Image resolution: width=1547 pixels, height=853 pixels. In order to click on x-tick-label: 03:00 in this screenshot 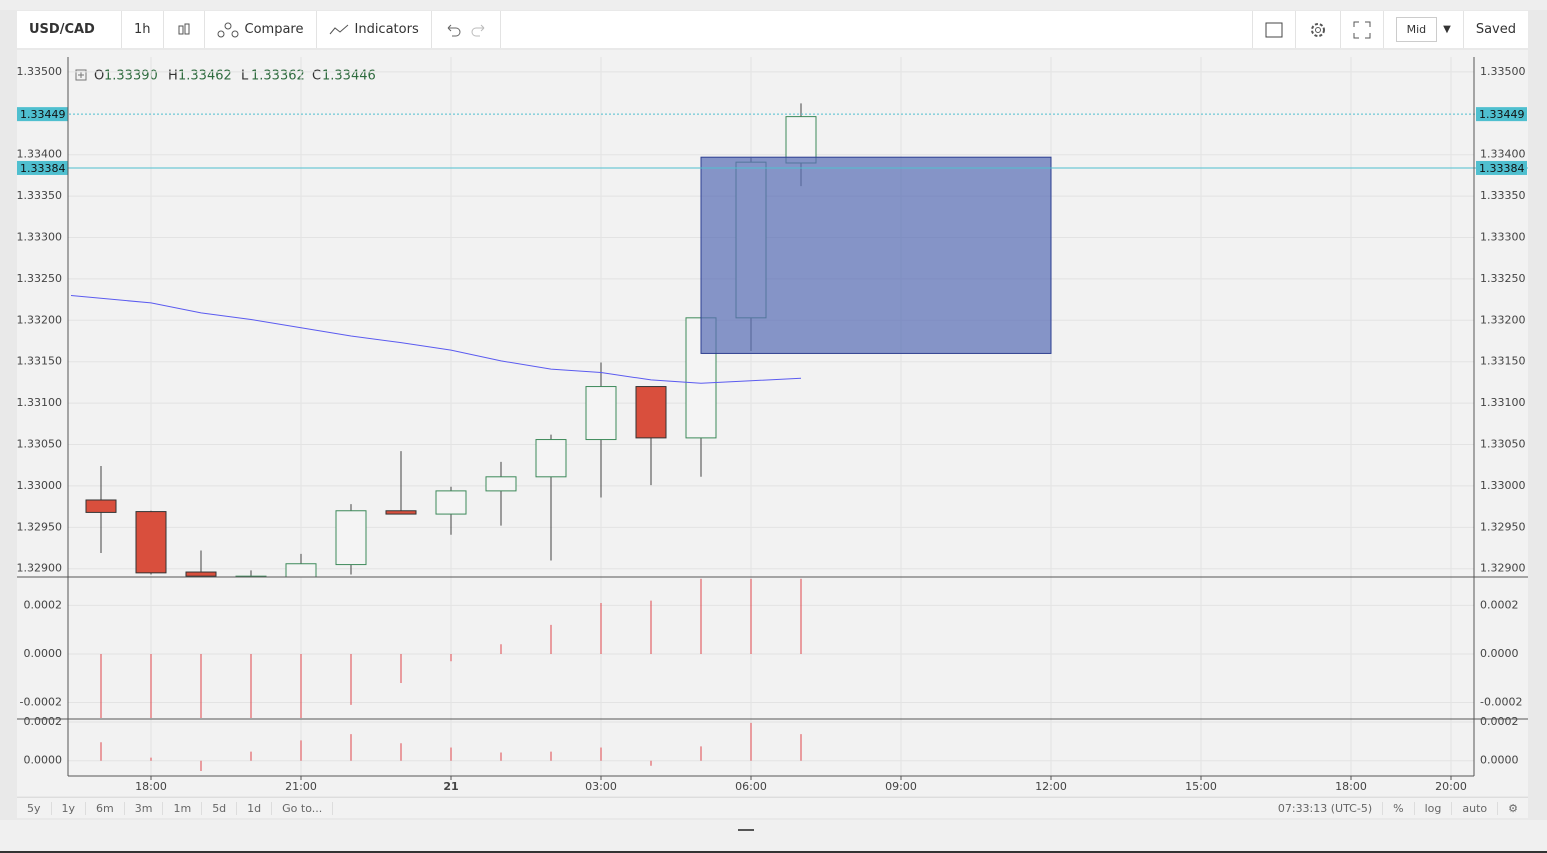, I will do `click(601, 786)`.